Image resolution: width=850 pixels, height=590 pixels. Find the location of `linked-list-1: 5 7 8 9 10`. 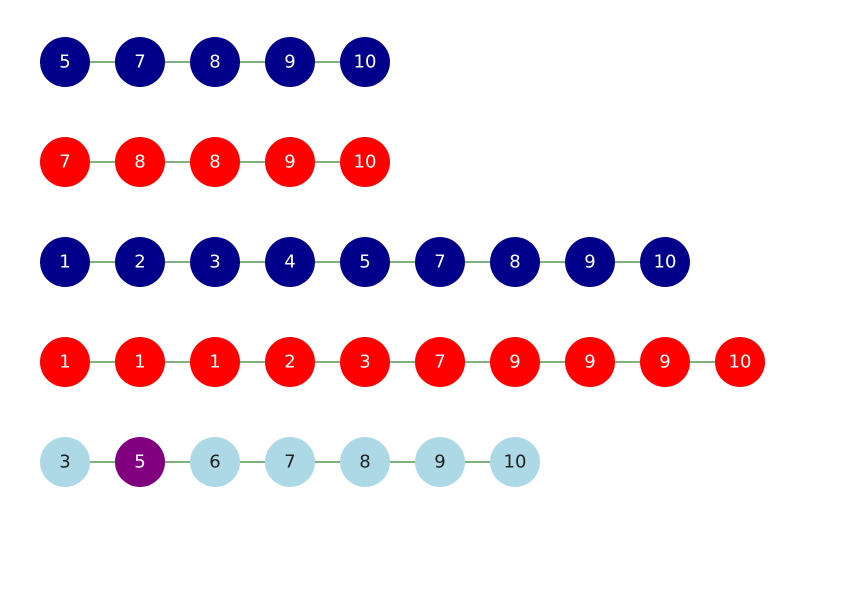

linked-list-1: 5 7 8 9 10 is located at coordinates (215, 62).